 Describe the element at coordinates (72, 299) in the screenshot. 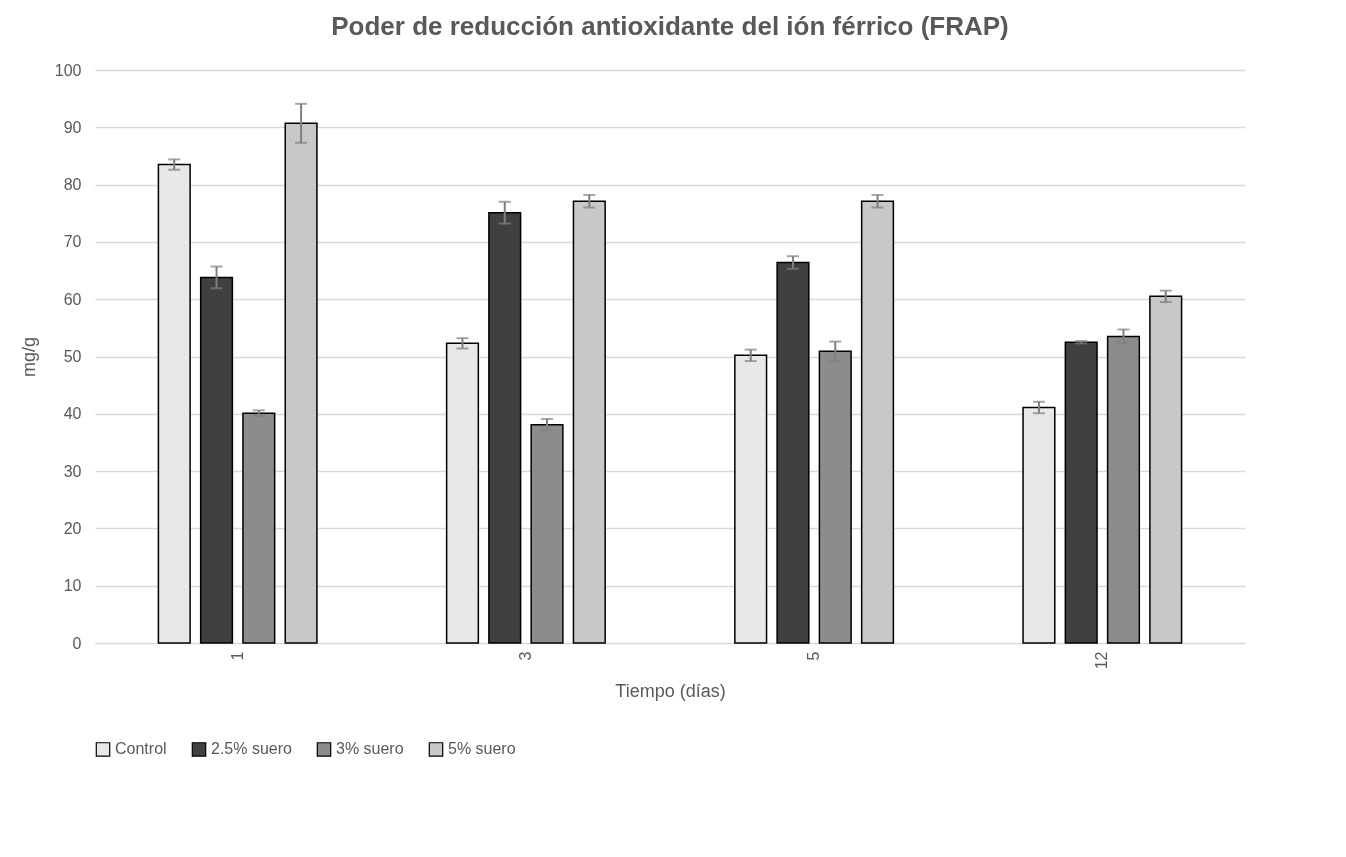

I see `y-tick-label: 60` at that location.